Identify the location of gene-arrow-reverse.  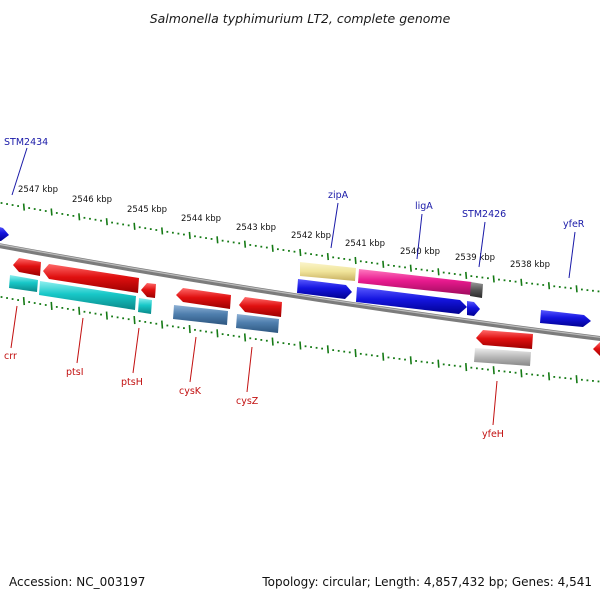
(596, 349).